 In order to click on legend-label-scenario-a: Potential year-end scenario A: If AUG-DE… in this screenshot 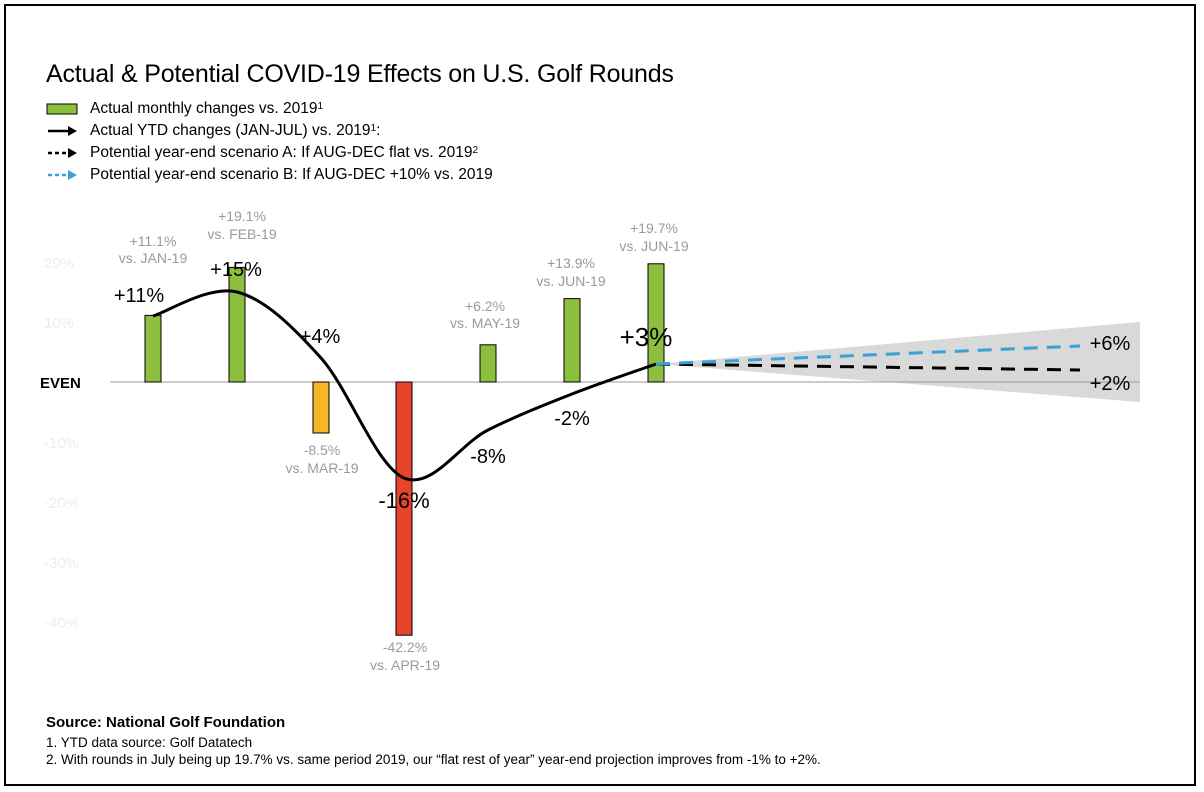, I will do `click(281, 152)`.